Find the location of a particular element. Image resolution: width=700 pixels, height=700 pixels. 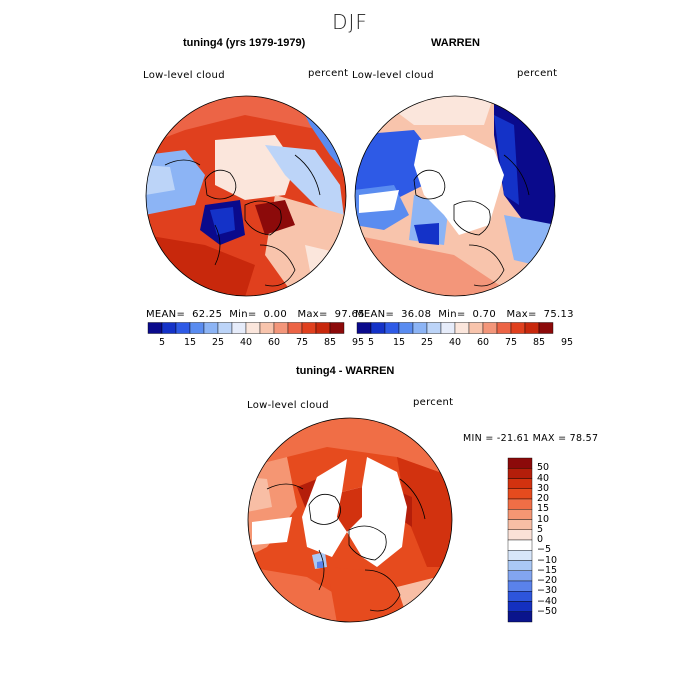

units-label-diff: percent is located at coordinates (433, 402).